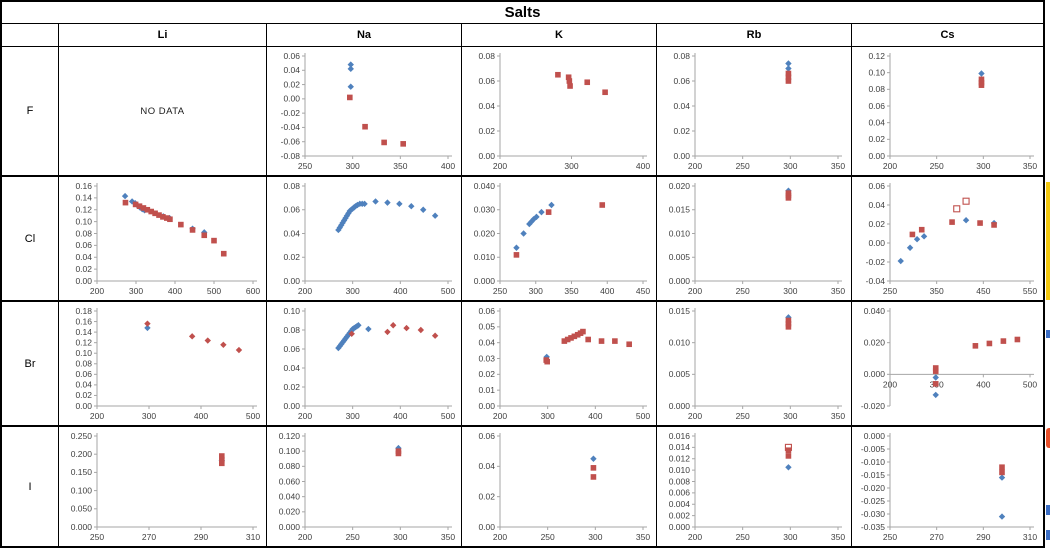 The height and width of the screenshot is (548, 1050). I want to click on chart-f-k: 0.00 0.02 0.04 0.06 0.08 200 300 400, so click(559, 112).